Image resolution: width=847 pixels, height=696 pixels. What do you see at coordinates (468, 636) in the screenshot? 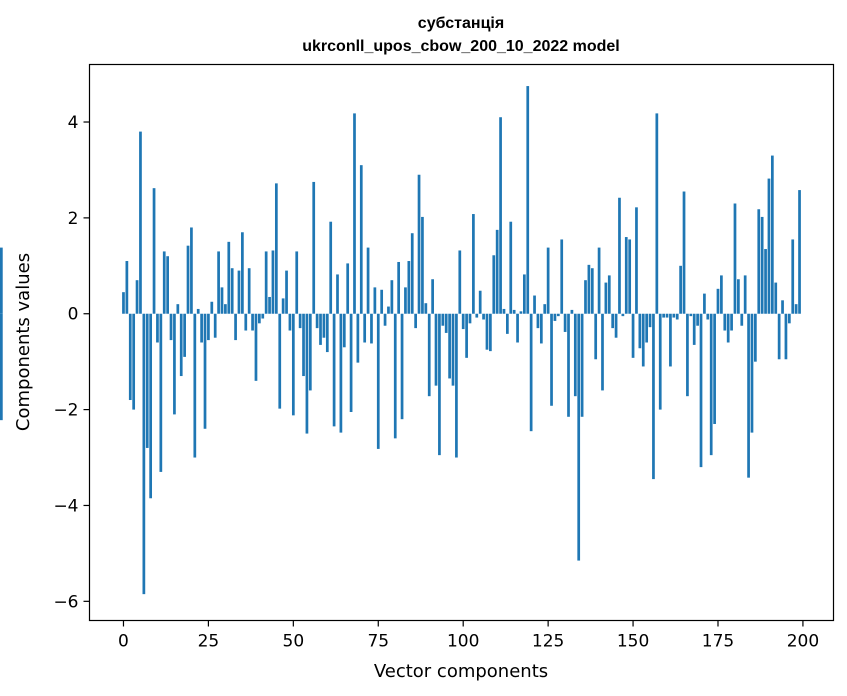
I see `x-axis: 0 25 50 75 100 125 150 175 200` at bounding box center [468, 636].